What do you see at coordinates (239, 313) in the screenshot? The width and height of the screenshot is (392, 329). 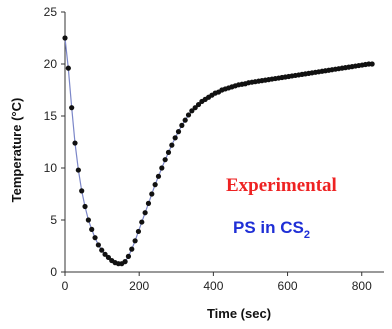 I see `x-axis-label: Time (sec)` at bounding box center [239, 313].